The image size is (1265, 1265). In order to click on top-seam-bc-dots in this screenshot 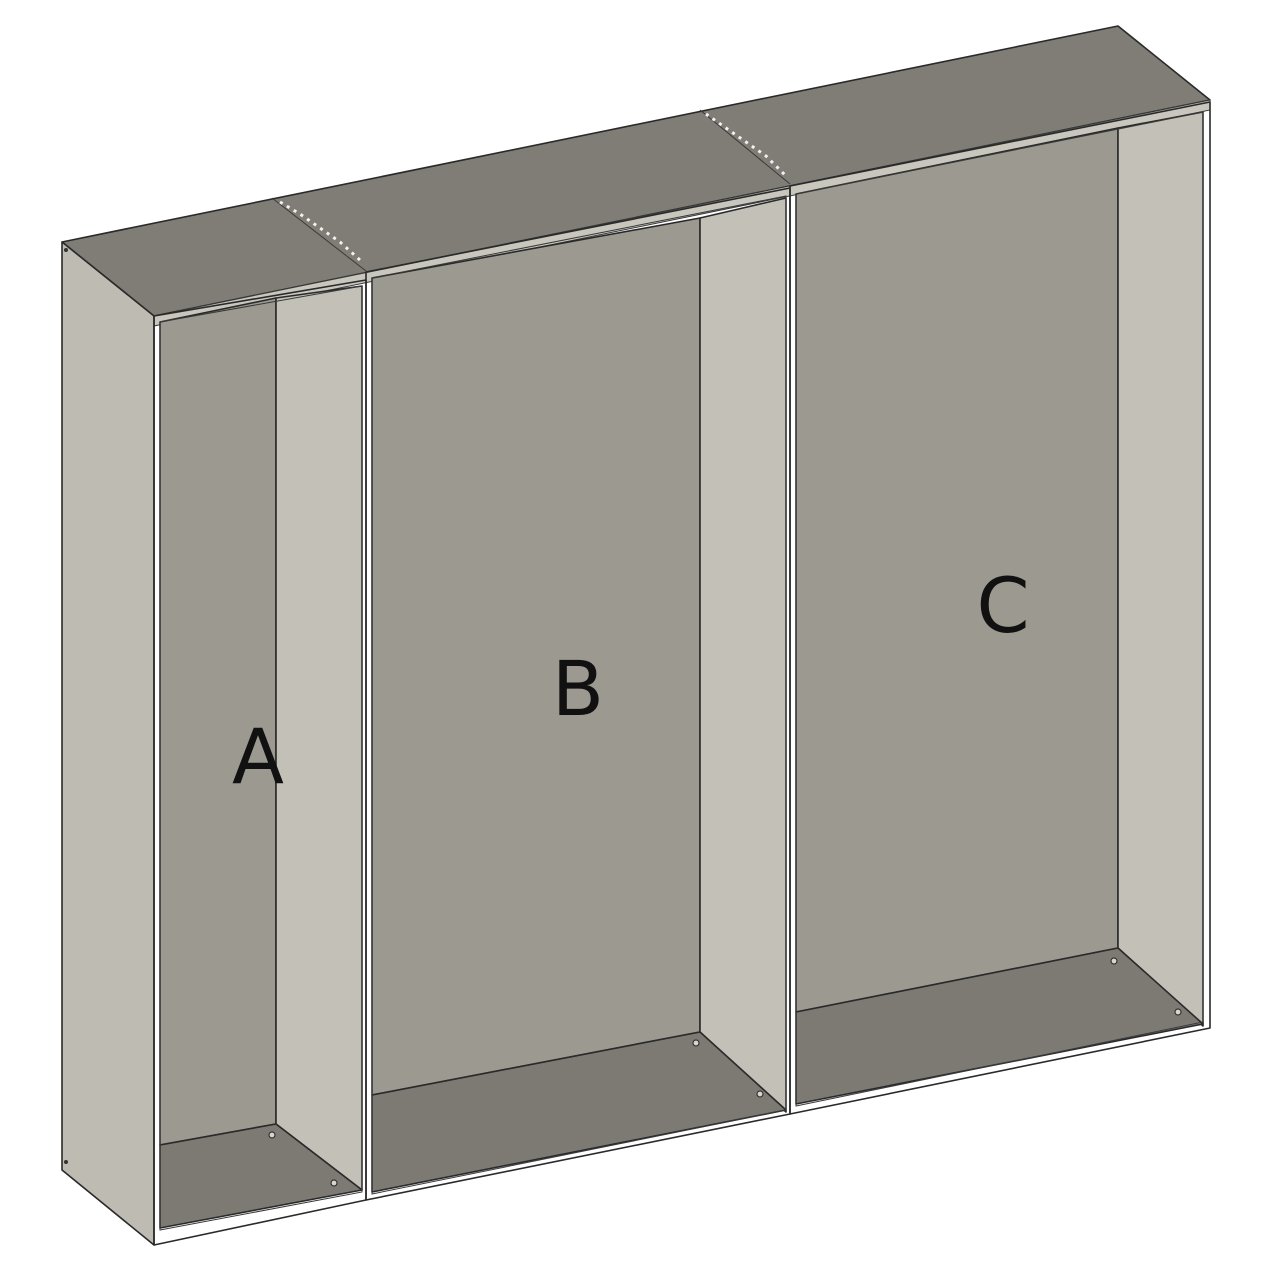, I will do `click(746, 145)`.